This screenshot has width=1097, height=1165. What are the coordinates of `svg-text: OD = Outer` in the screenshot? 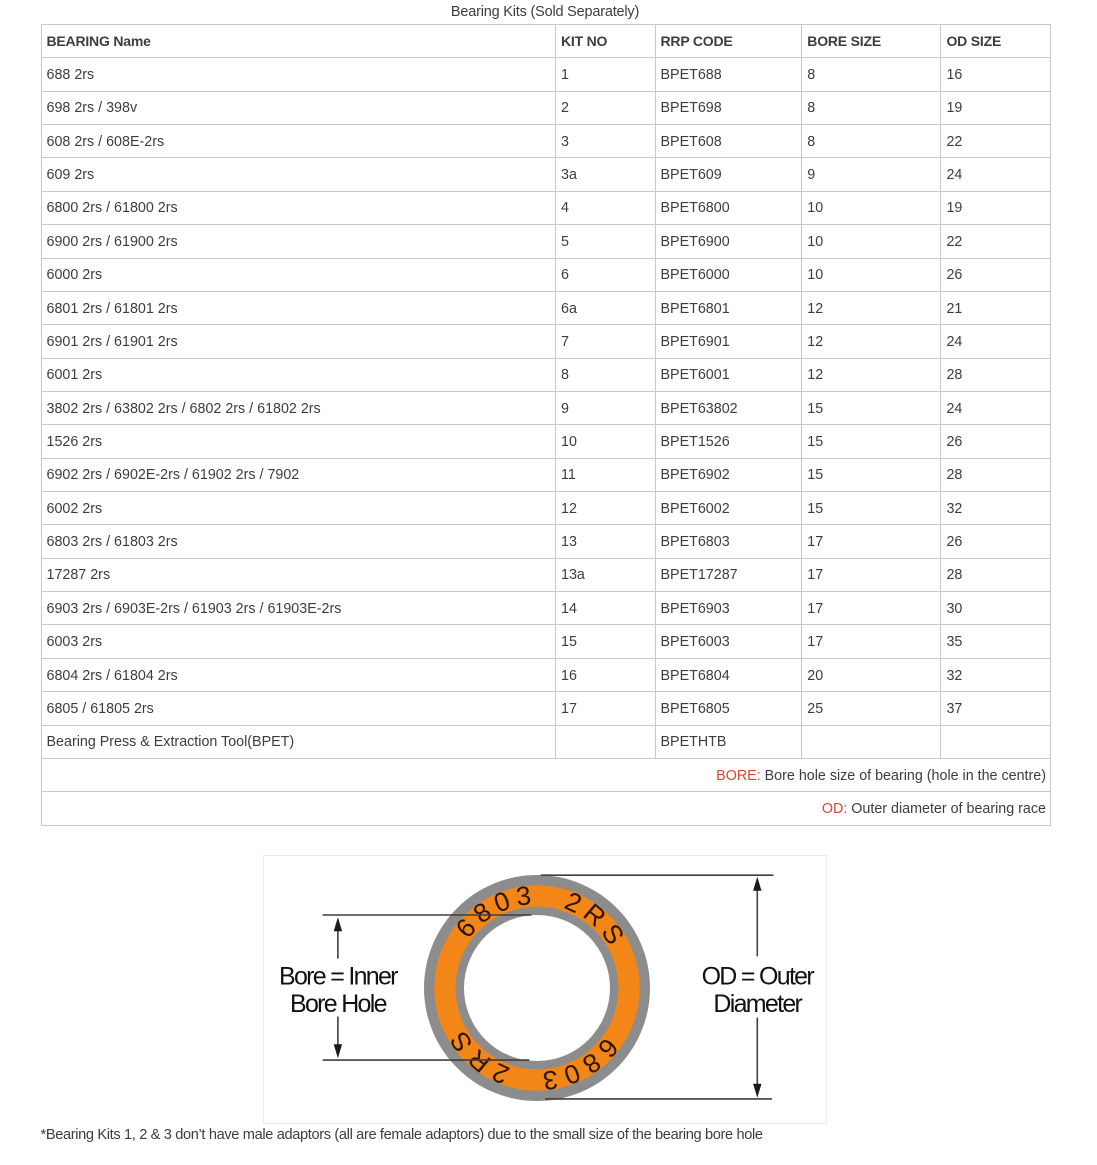 It's located at (758, 976).